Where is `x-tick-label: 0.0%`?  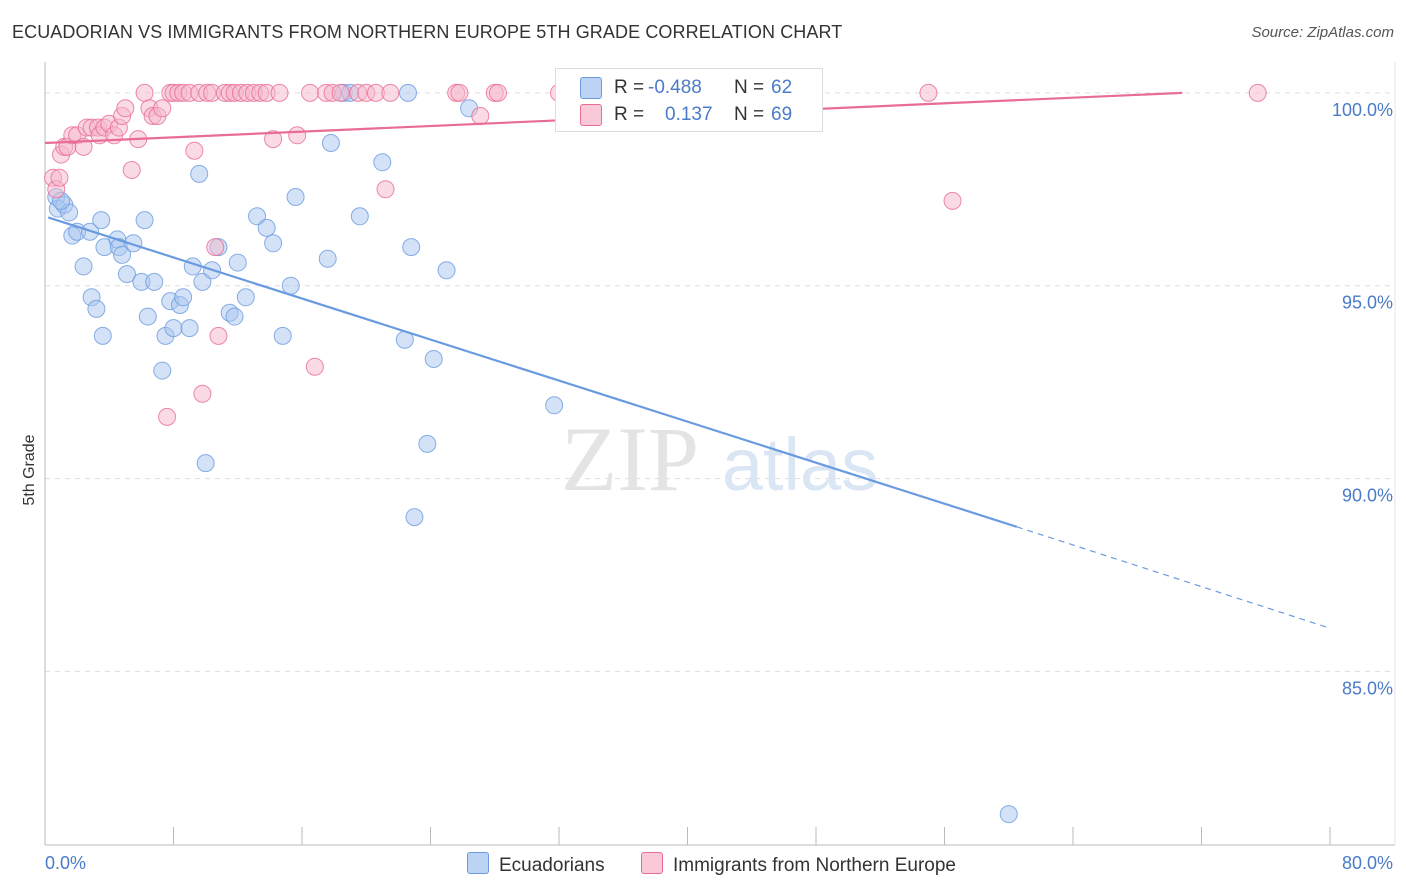
x-tick-label: 0.0% is located at coordinates (65, 863).